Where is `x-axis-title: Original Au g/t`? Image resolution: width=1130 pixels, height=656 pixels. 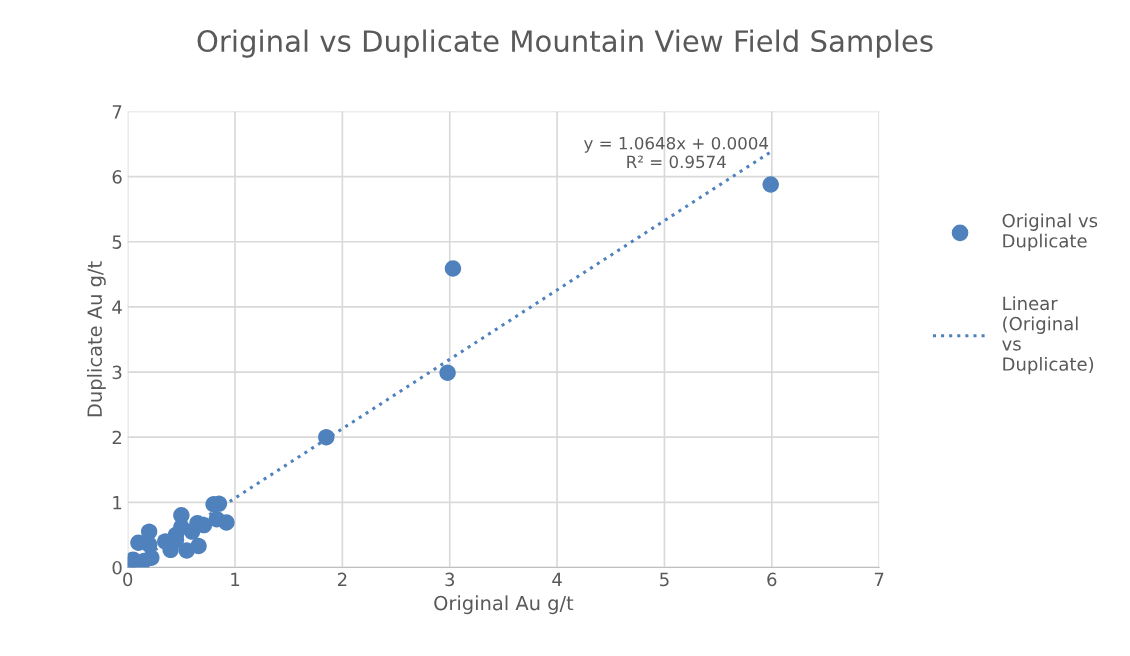
x-axis-title: Original Au g/t is located at coordinates (504, 605).